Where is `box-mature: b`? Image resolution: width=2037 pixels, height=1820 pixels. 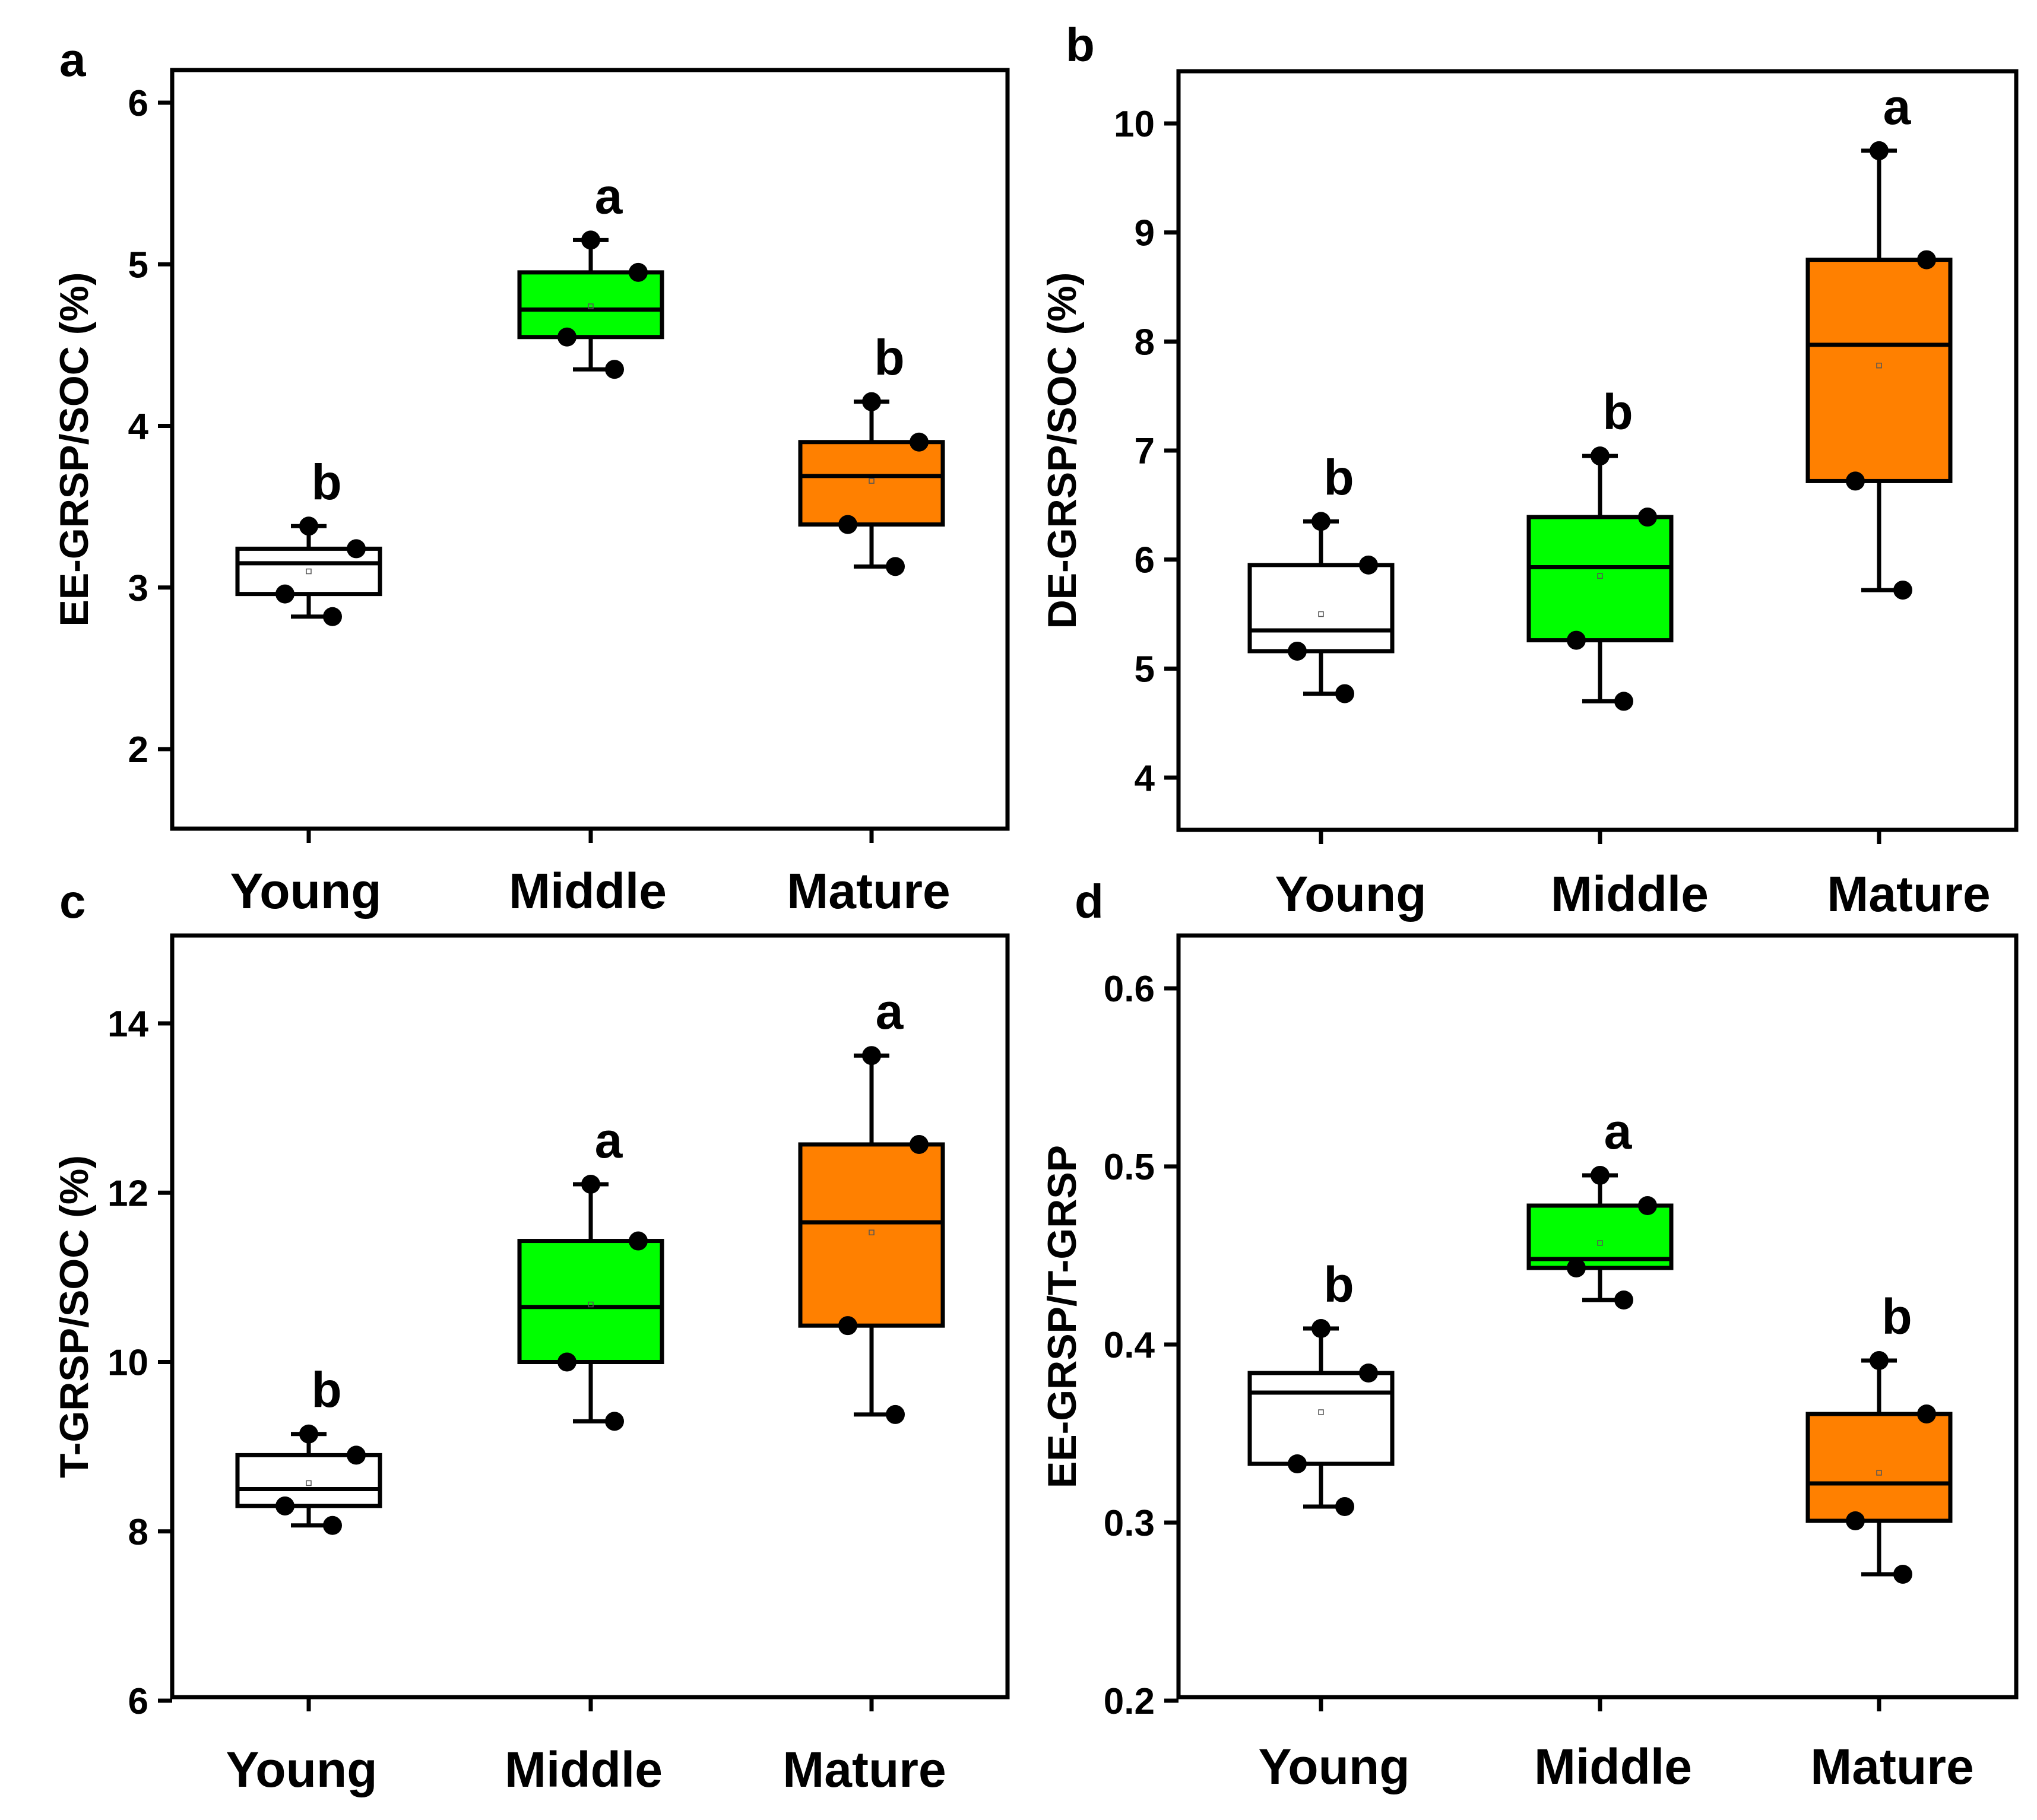
box-mature: b is located at coordinates (871, 453).